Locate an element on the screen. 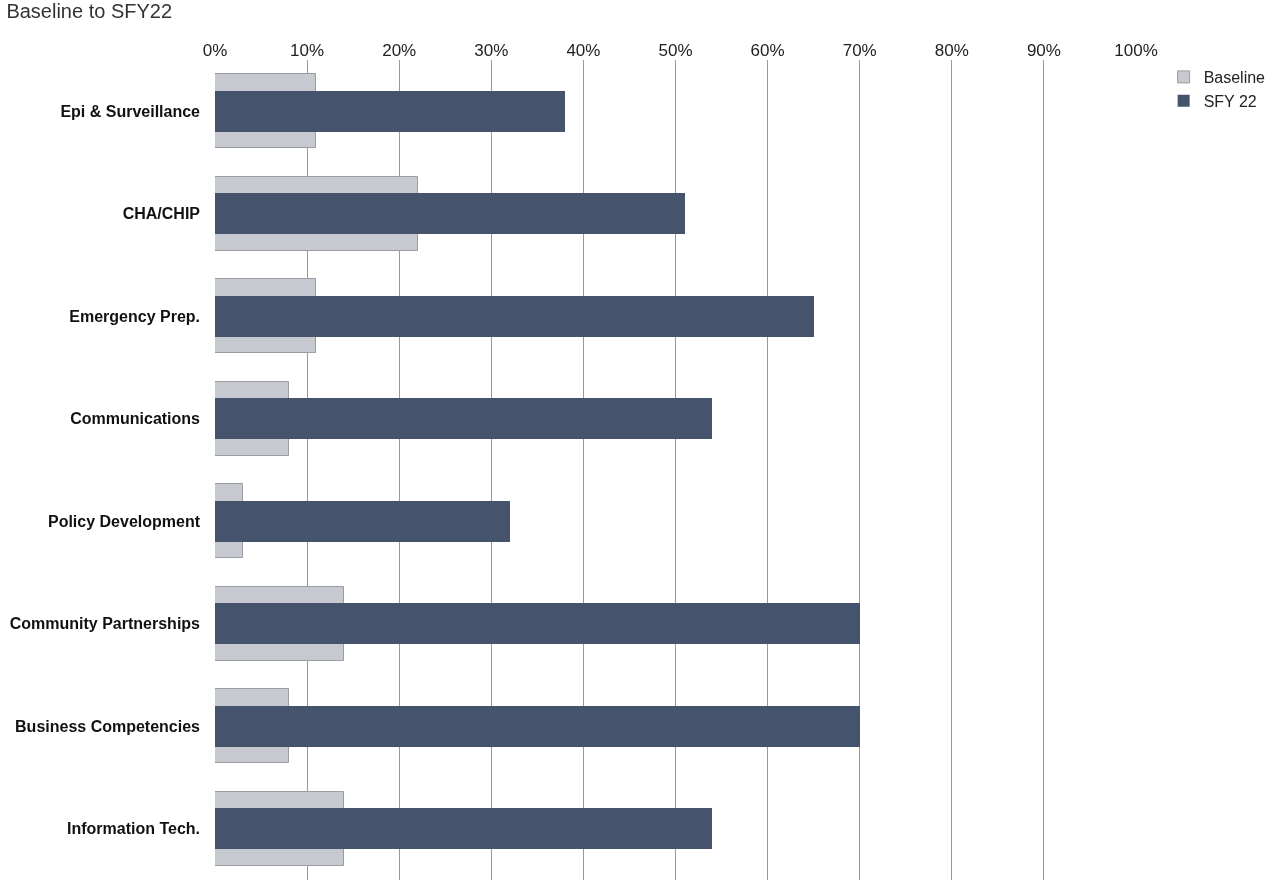  y-tick-label: Emergency Prep. is located at coordinates (134, 316).